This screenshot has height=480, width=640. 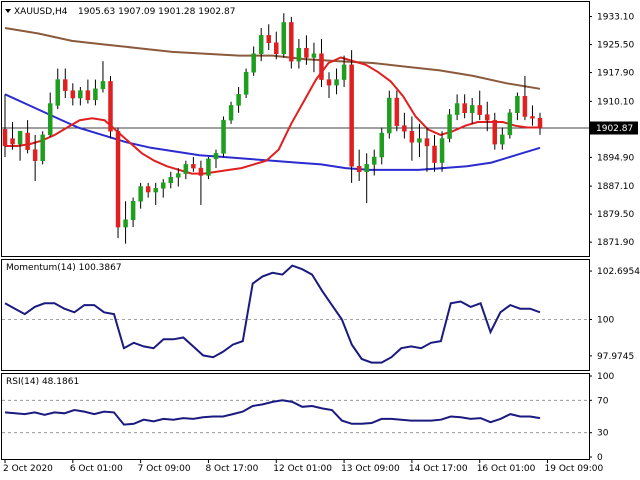 I want to click on x-tick-label: 12 Oct 01:00, so click(x=302, y=469).